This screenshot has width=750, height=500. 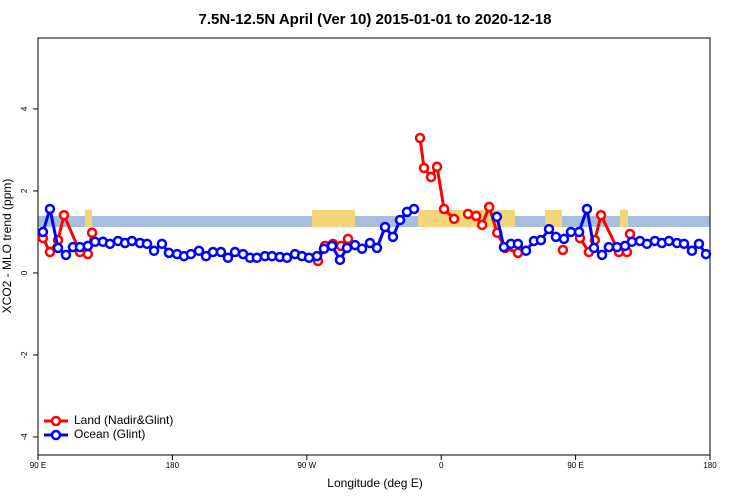 What do you see at coordinates (374, 483) in the screenshot?
I see `x-axis-label: Longitude (deg E)` at bounding box center [374, 483].